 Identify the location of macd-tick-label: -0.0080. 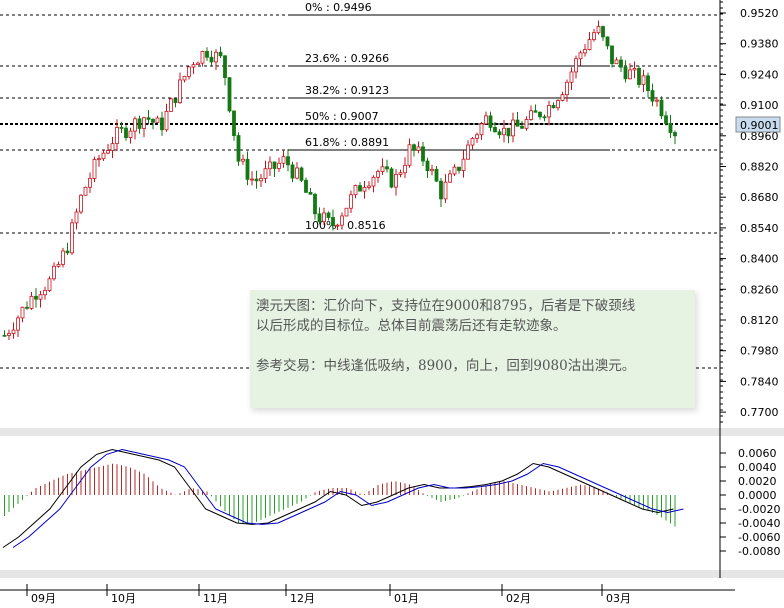
(759, 551).